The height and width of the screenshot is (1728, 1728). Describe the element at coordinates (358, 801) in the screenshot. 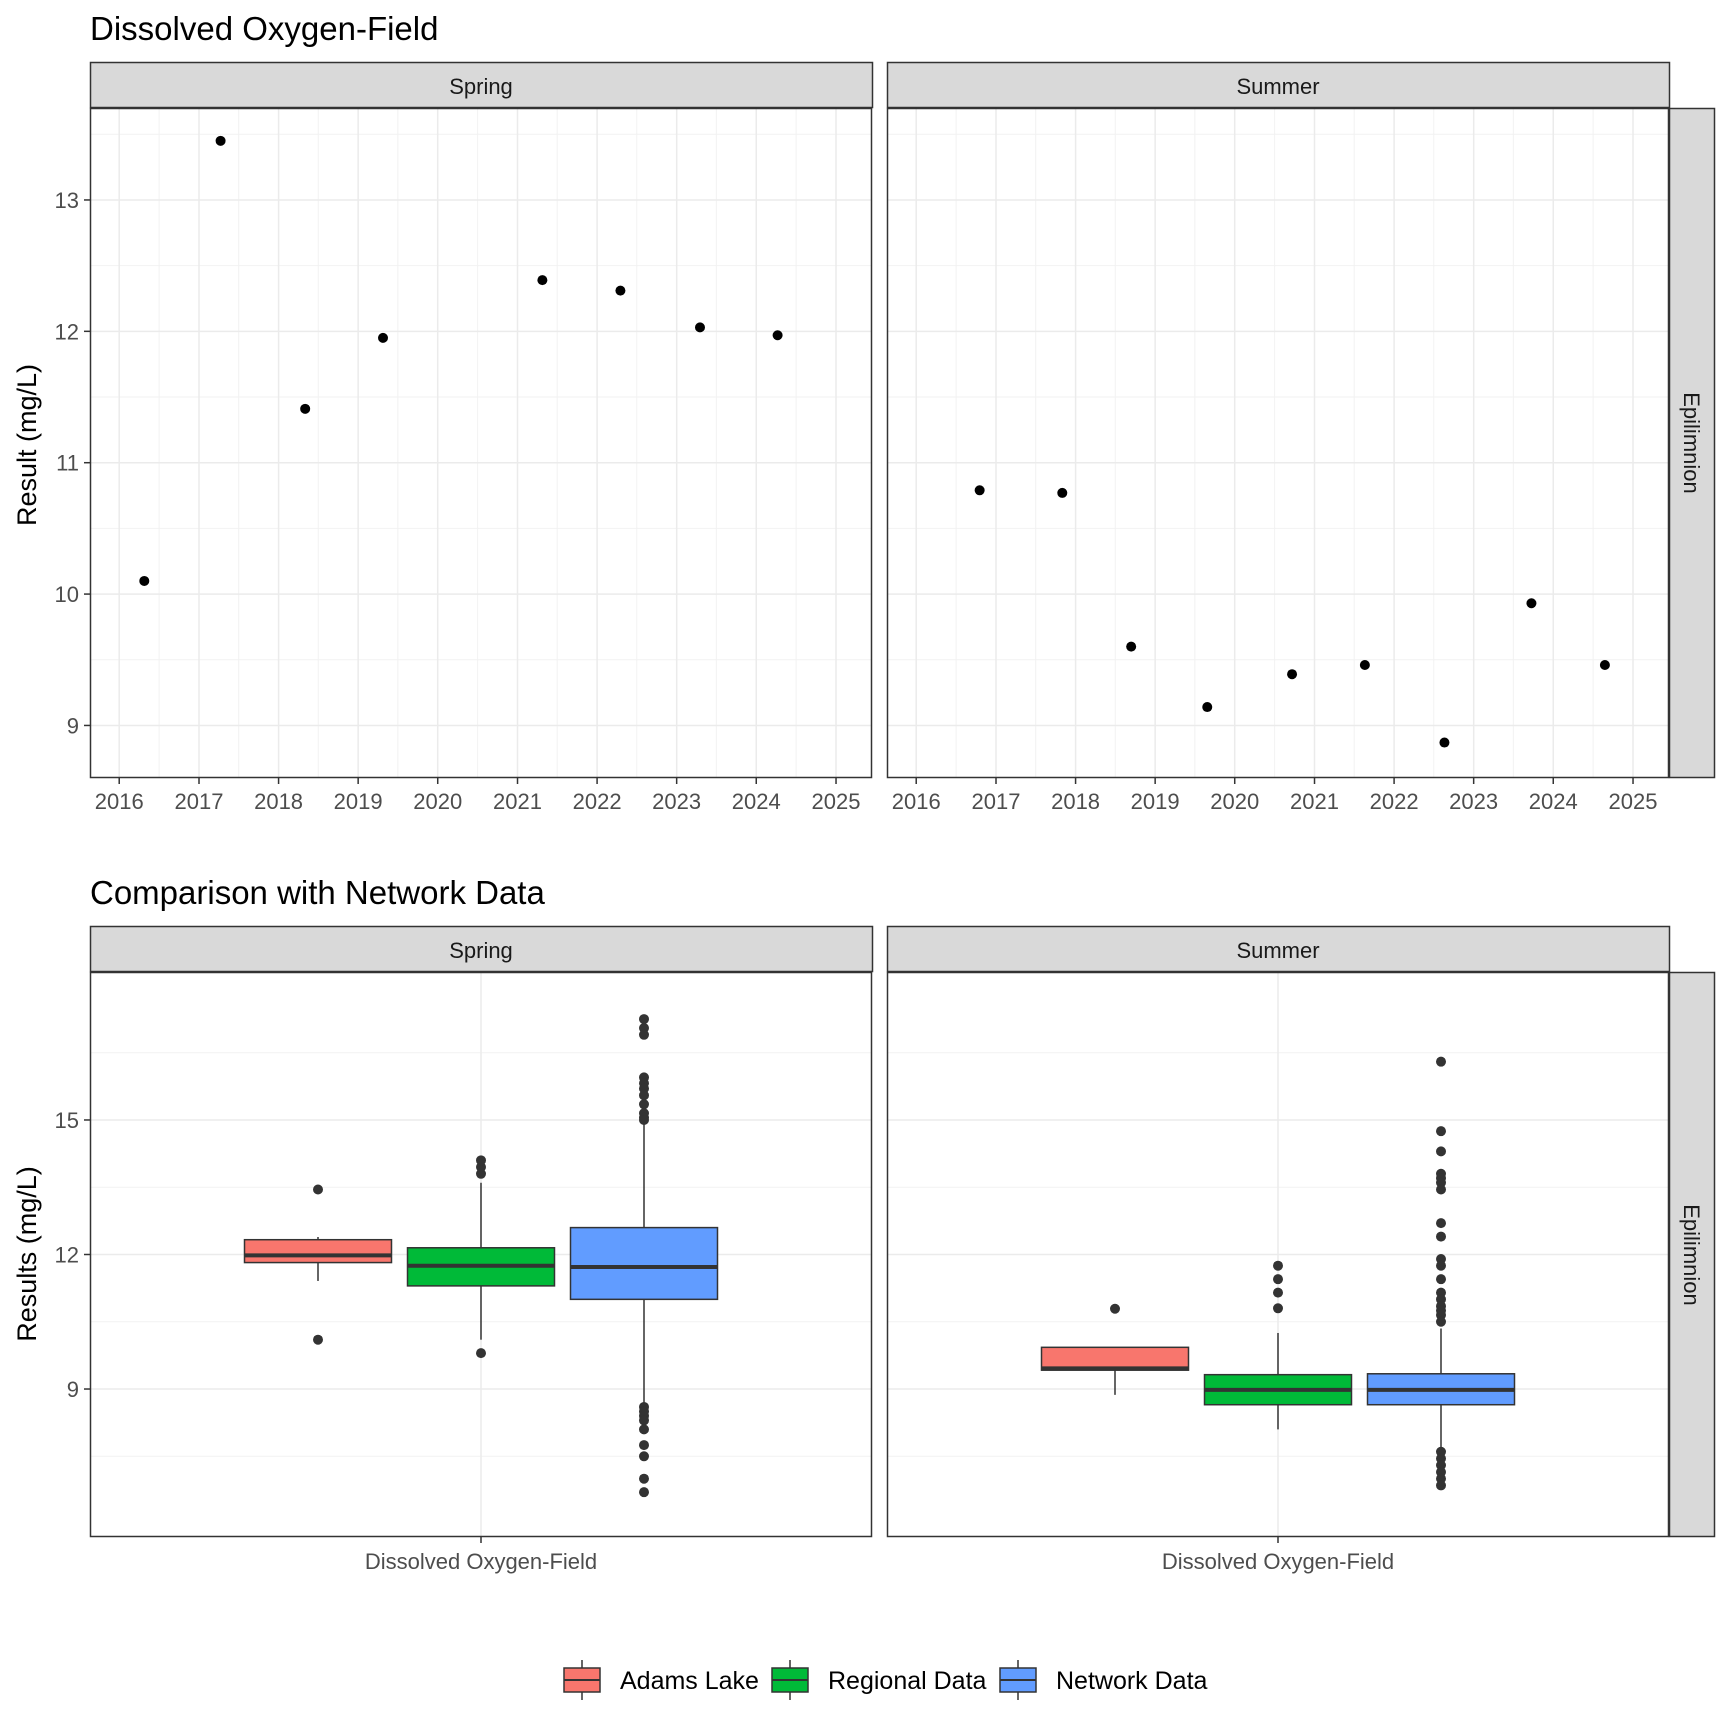

I see `x-tick-label: 2019` at that location.